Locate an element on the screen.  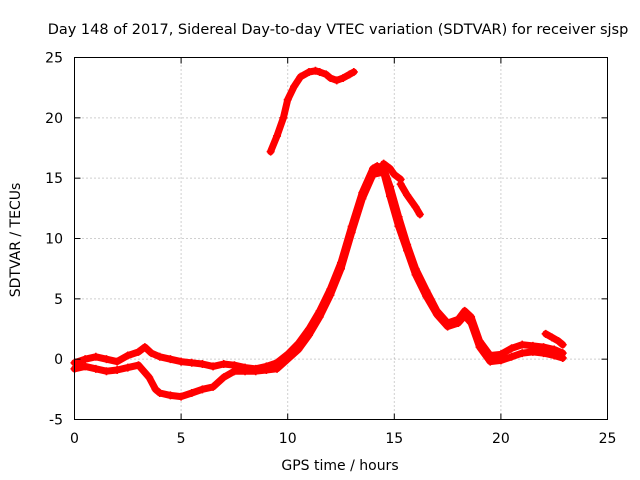
y-axis-label: SDTVAR / TECUs is located at coordinates (16, 240).